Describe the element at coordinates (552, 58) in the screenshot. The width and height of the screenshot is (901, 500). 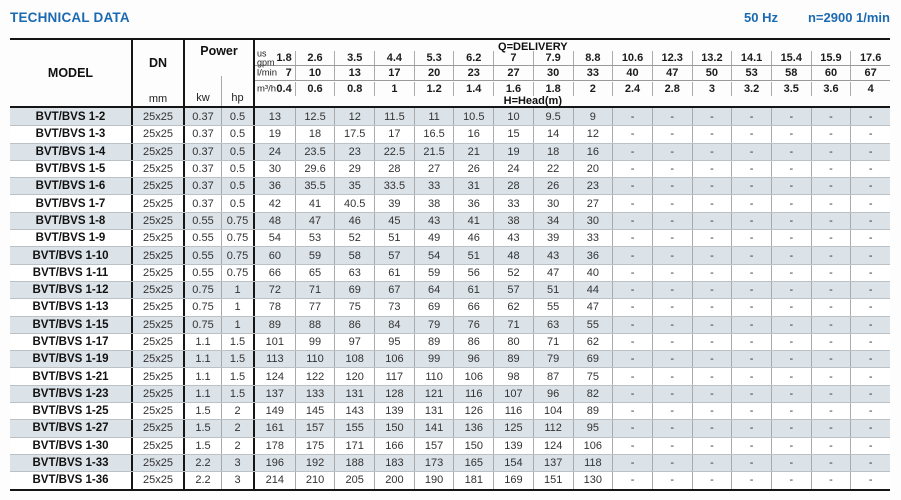
I see `delivery-header-value: 7.9` at that location.